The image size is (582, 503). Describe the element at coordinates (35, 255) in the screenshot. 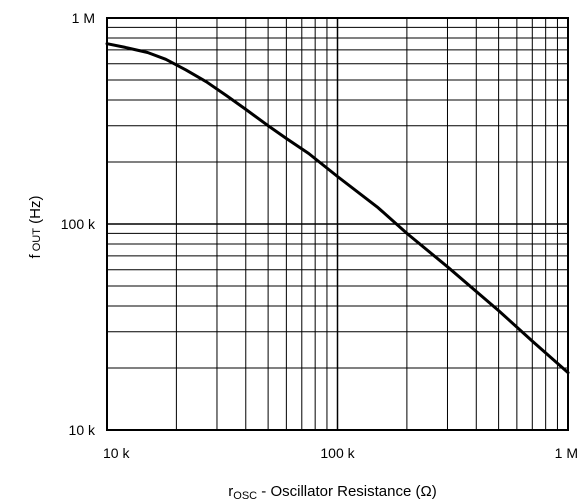

I see `y-axis-label-main: f` at that location.